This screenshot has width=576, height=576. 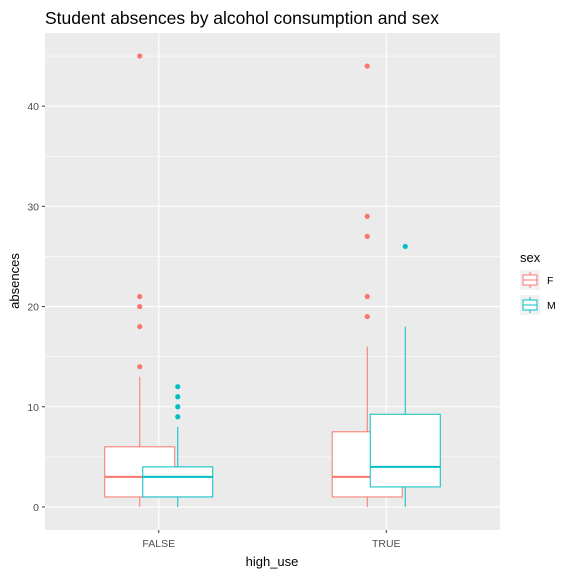 I want to click on legend-label-M: M, so click(x=551, y=306).